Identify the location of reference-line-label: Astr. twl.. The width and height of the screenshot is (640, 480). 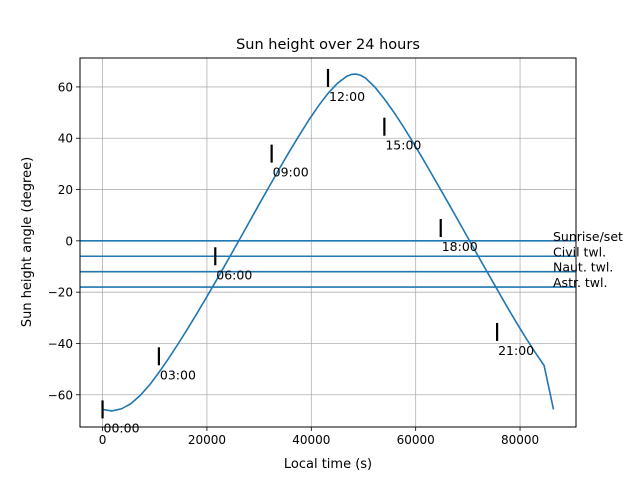
(580, 282).